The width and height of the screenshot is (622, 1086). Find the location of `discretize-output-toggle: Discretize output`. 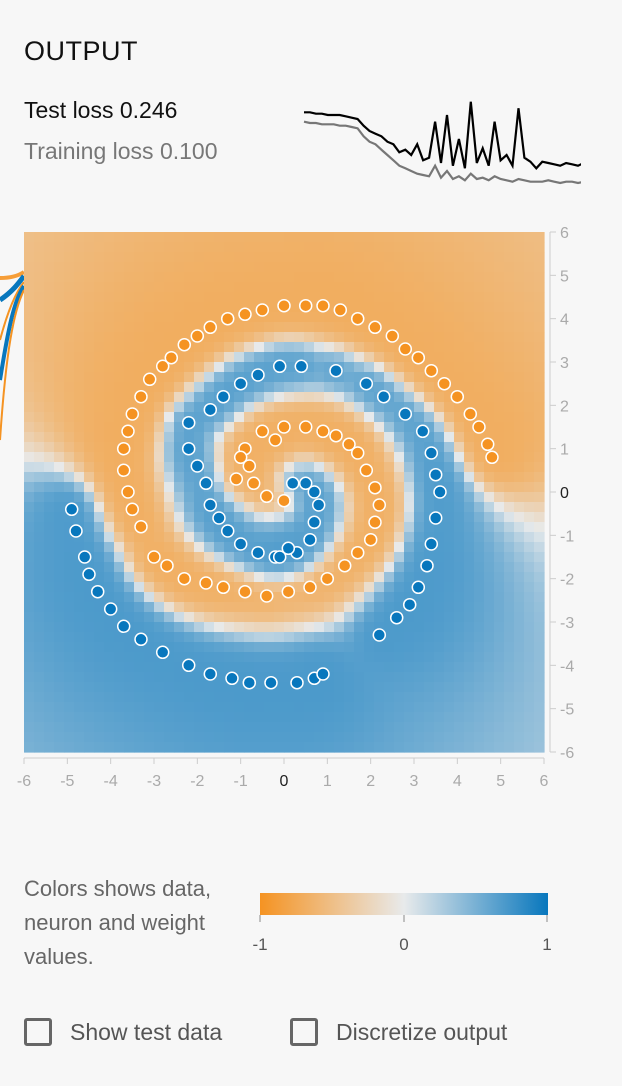

discretize-output-toggle: Discretize output is located at coordinates (398, 1032).